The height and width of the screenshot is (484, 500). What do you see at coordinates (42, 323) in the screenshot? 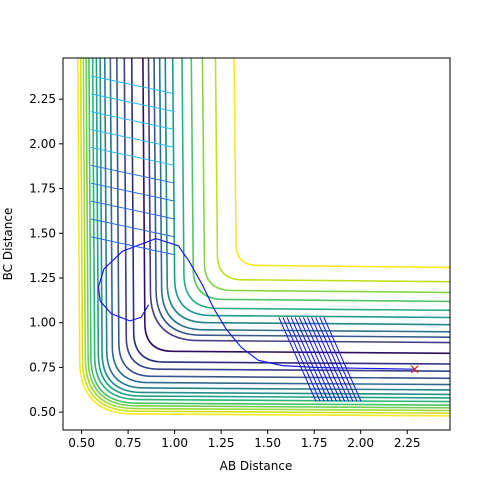
I see `y-tick-label-2: 1.00` at bounding box center [42, 323].